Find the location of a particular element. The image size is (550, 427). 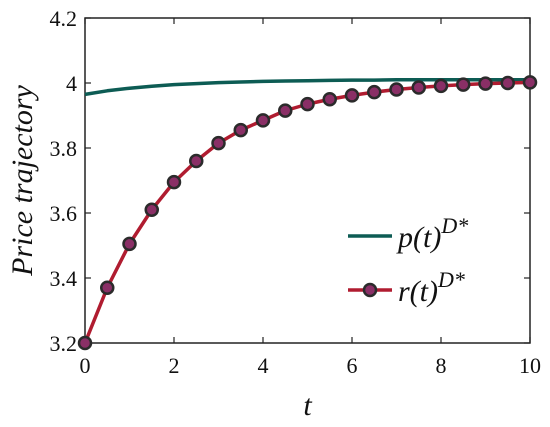

x-tick-label: 4 is located at coordinates (263, 365).